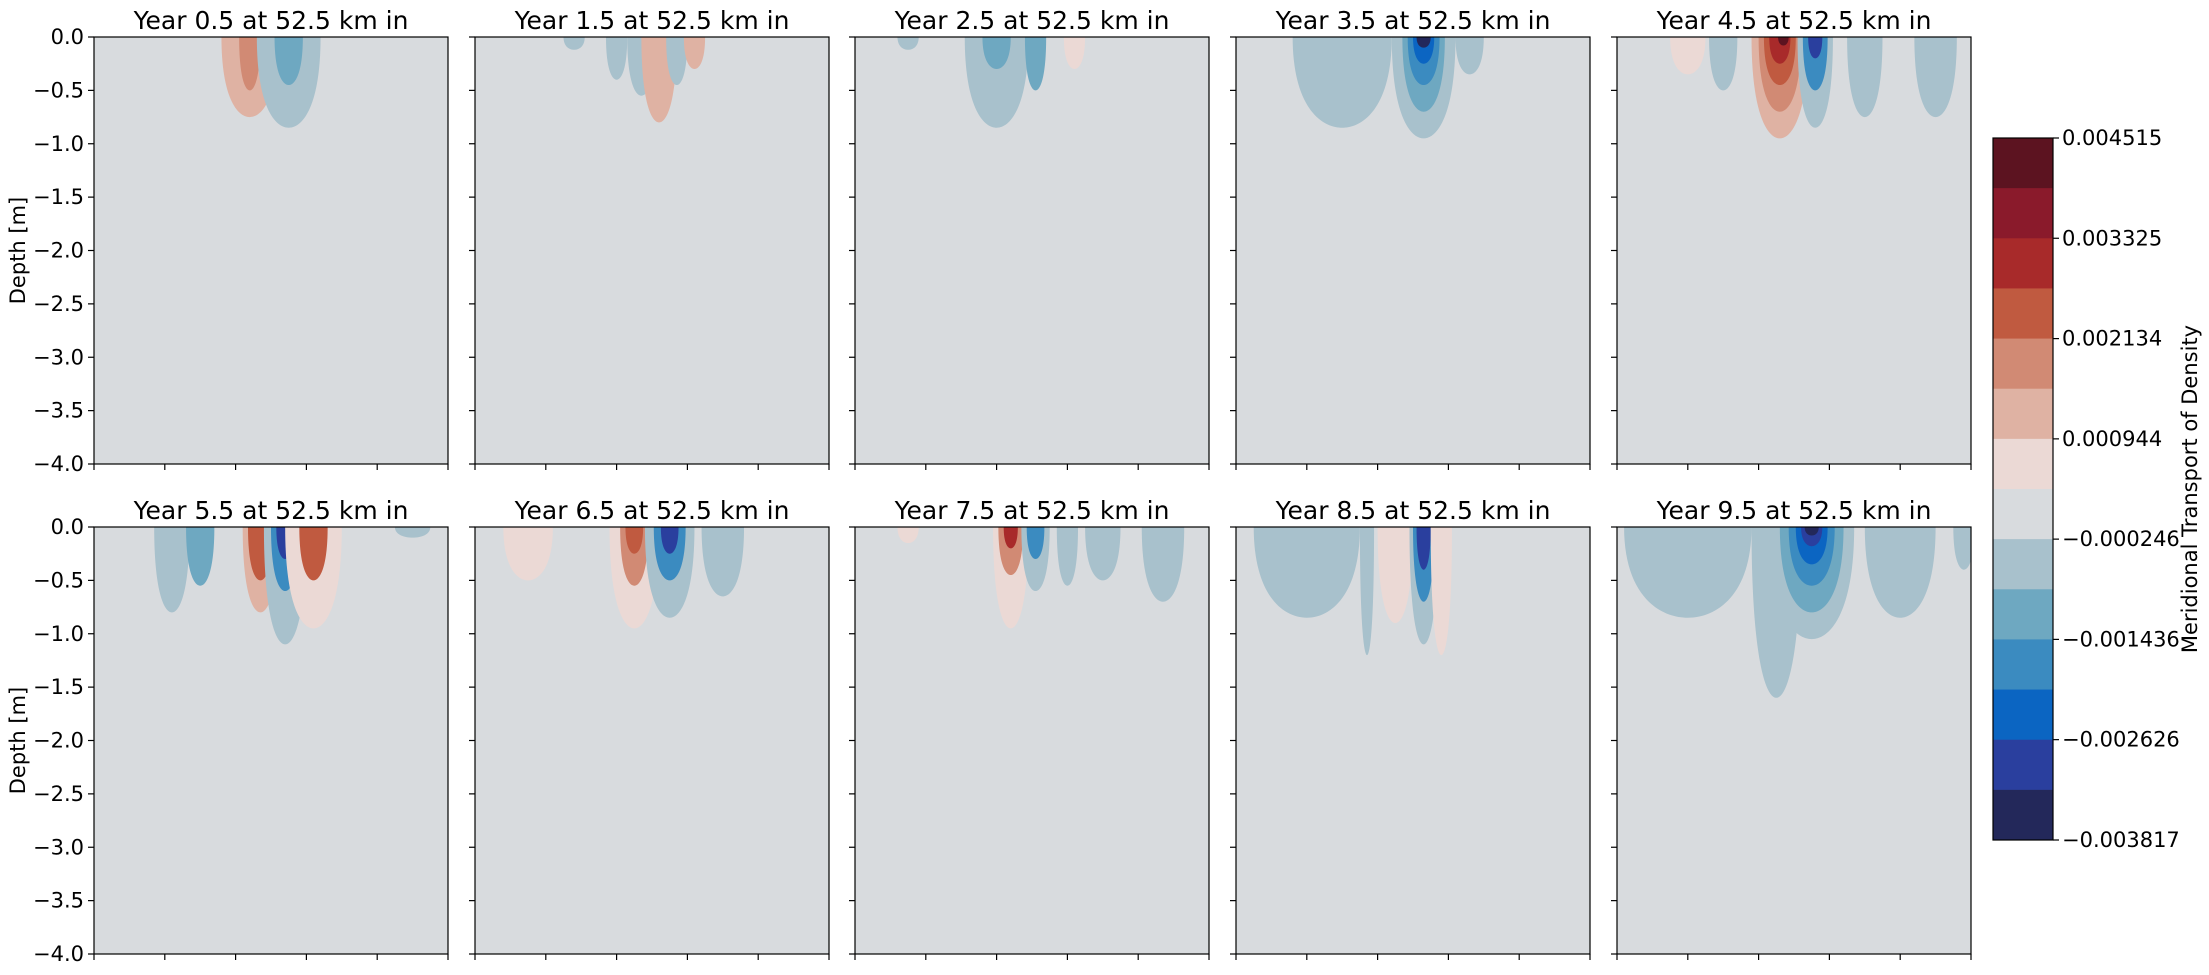  I want to click on panel-title: Year 3.5 at 52.5 km in, so click(1413, 20).